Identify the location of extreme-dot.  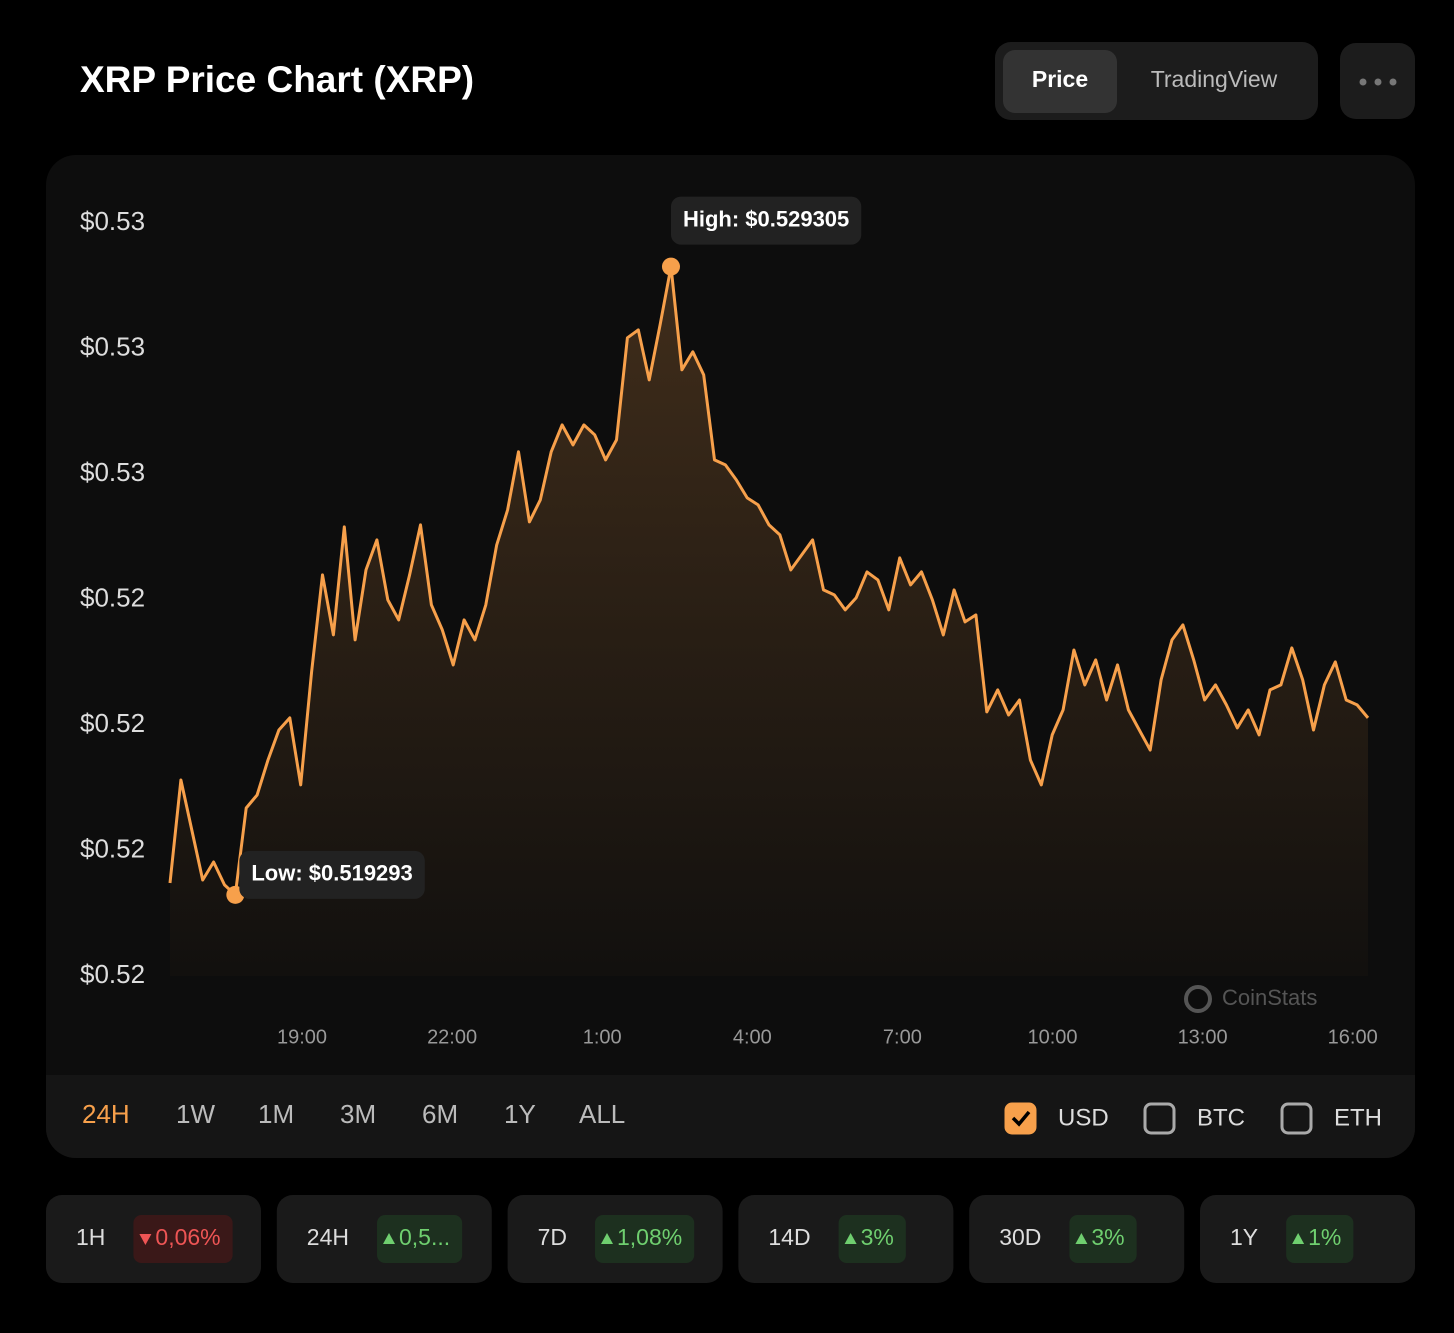
(670, 266).